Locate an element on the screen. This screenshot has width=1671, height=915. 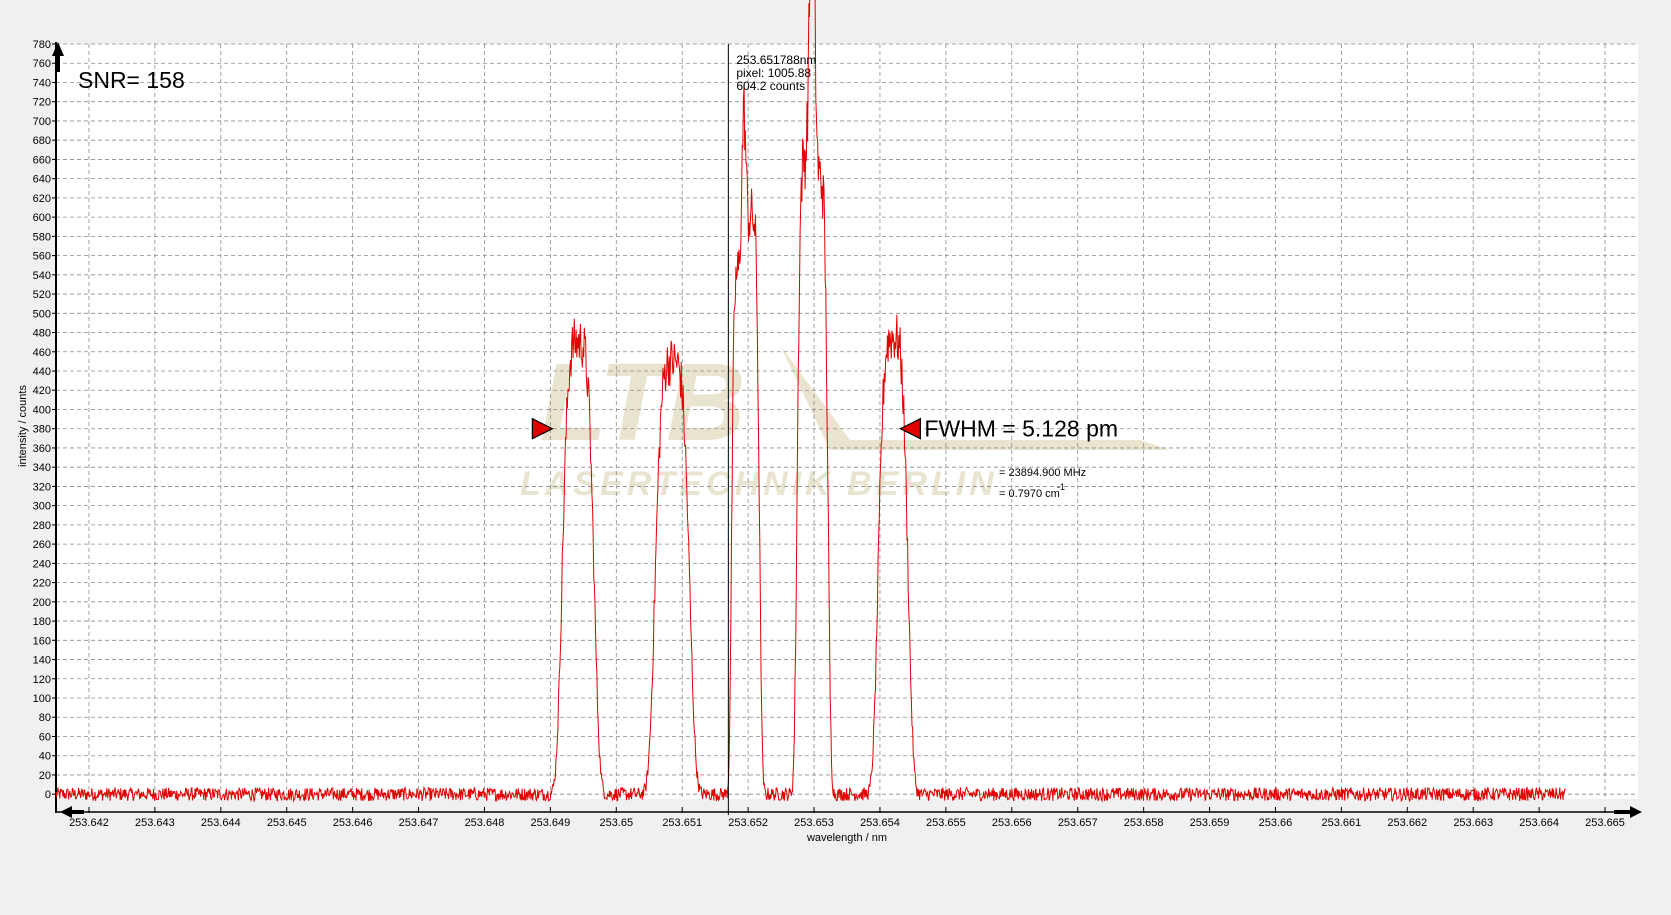
y-tick-label: 340 is located at coordinates (42, 468).